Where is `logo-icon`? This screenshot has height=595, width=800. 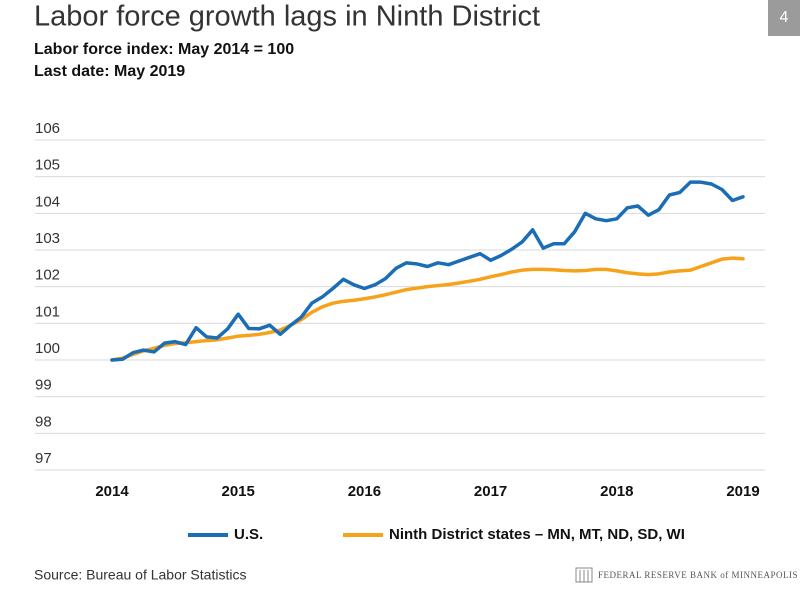 logo-icon is located at coordinates (584, 575).